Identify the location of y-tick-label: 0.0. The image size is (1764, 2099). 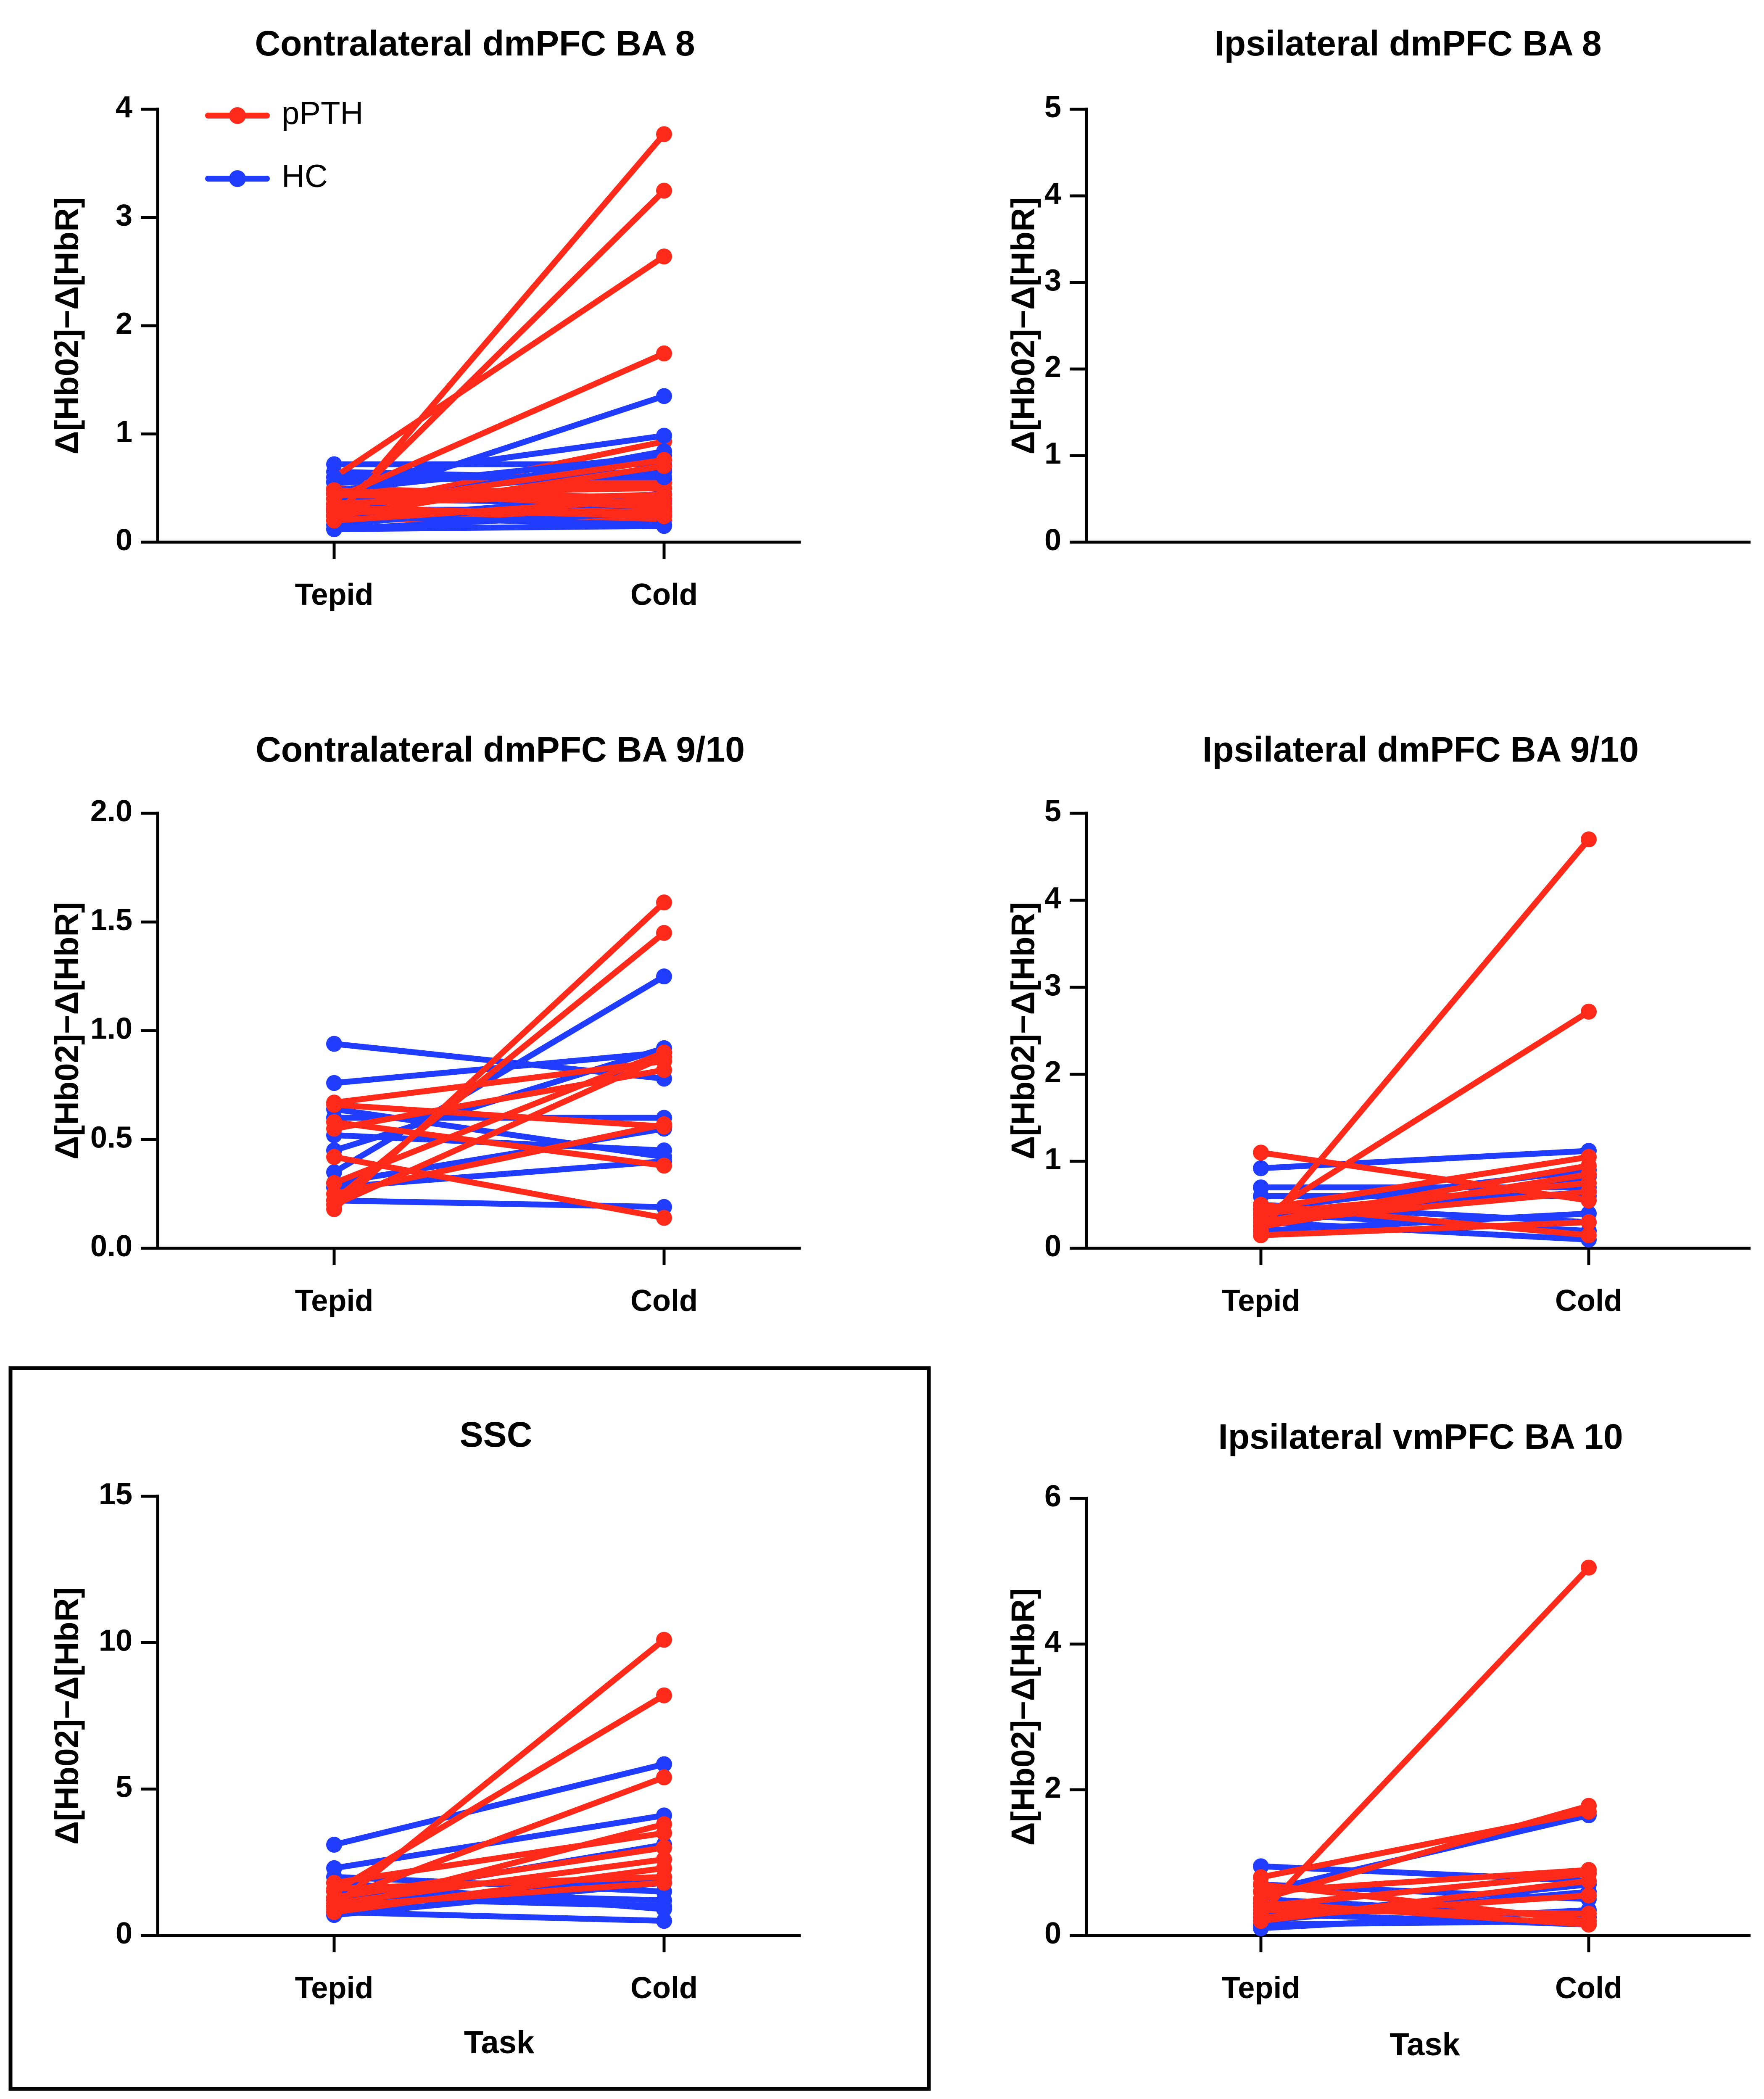
(111, 1246).